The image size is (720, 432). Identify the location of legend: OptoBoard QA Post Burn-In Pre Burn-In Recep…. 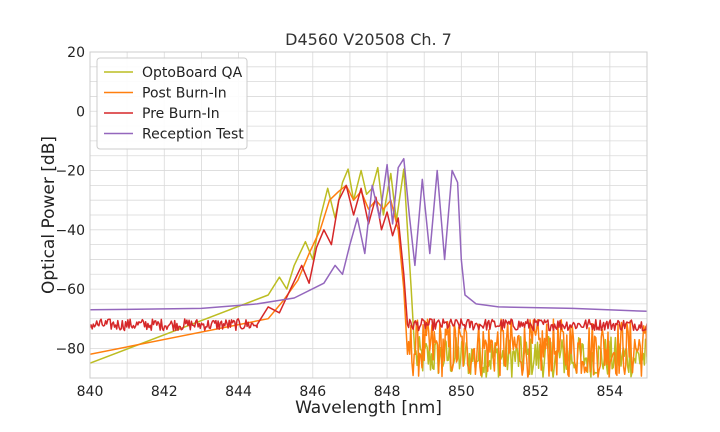
(172, 103).